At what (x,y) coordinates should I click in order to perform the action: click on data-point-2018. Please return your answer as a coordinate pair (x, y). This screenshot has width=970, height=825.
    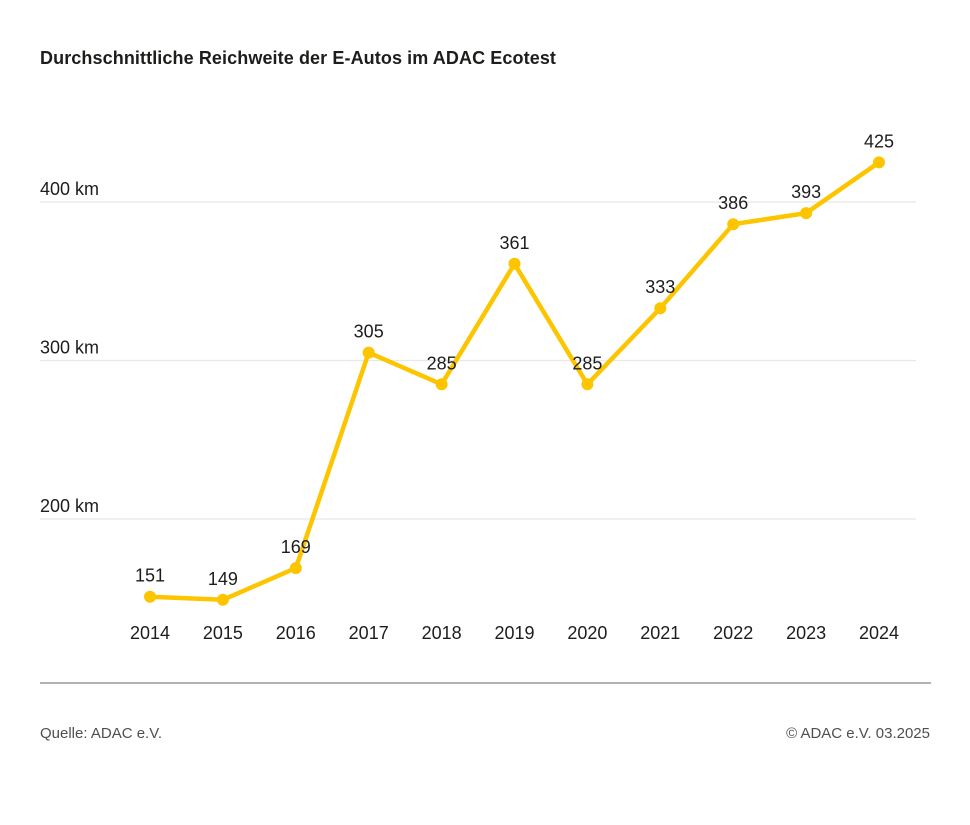
    Looking at the image, I should click on (441, 384).